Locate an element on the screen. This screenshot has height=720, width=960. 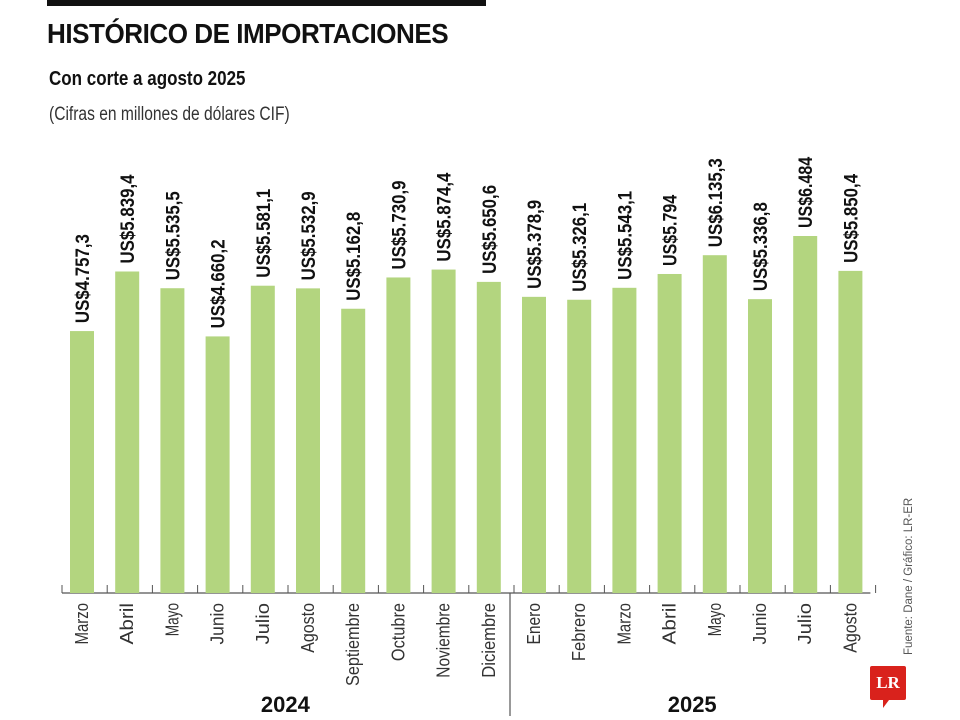
month-label: Septiembre is located at coordinates (353, 644).